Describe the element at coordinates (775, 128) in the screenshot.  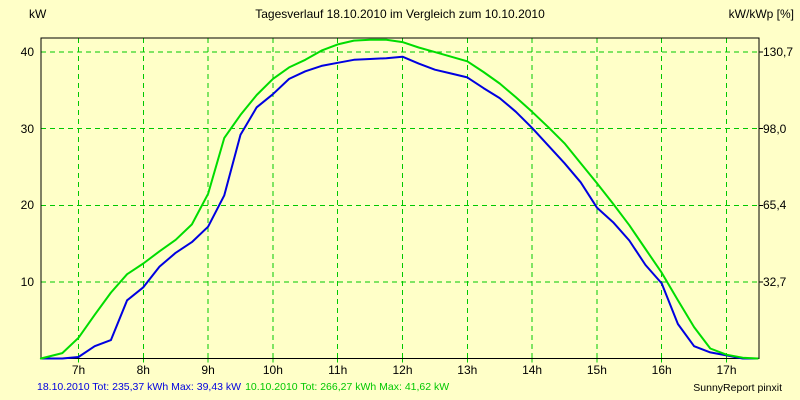
I see `right-axis-tick-label: 98,0` at that location.